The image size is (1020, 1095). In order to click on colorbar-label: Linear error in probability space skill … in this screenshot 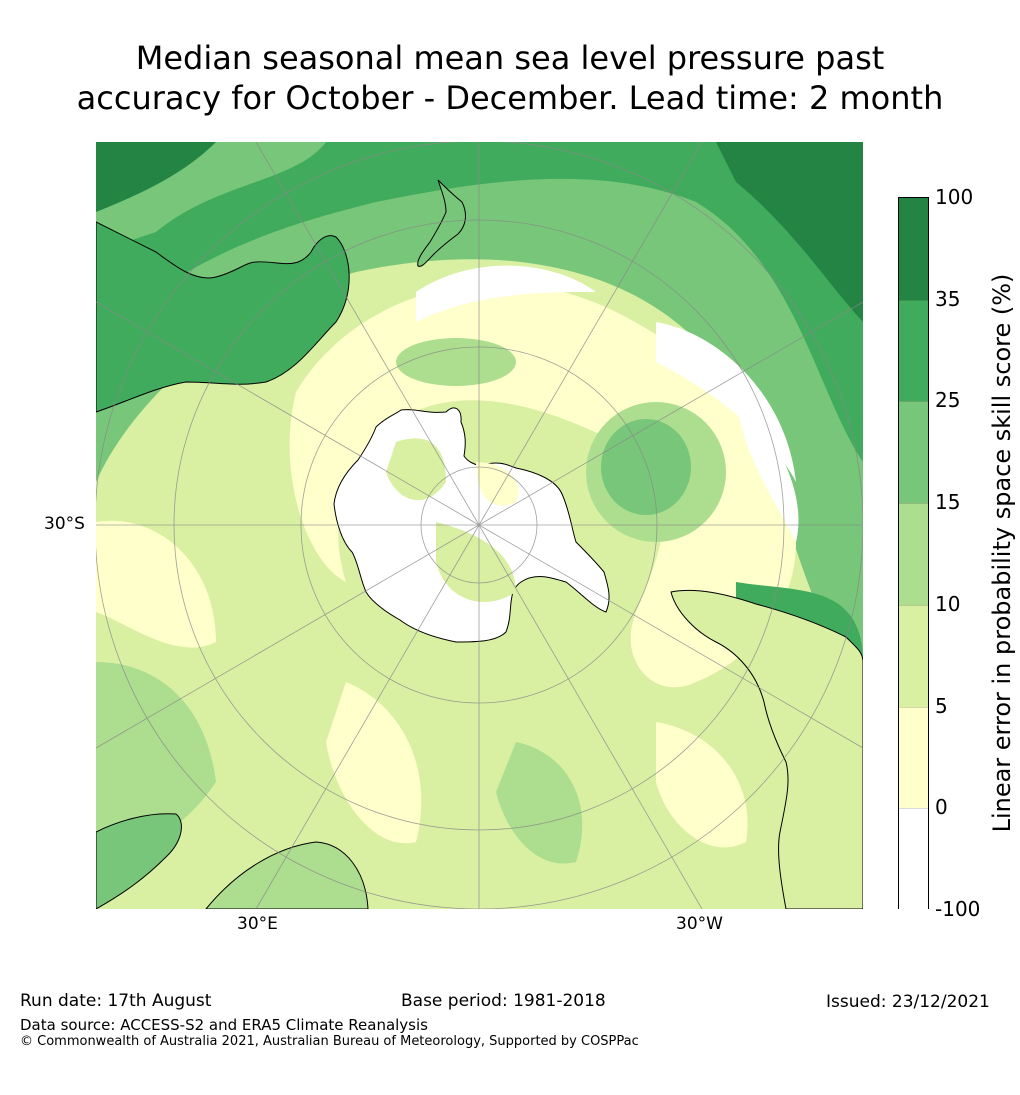, I will do `click(1002, 553)`.